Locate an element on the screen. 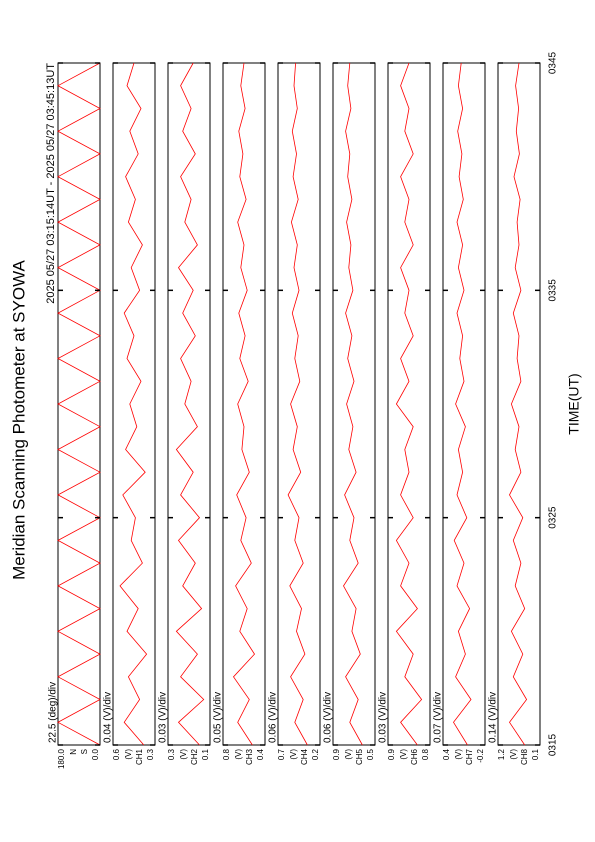 This screenshot has width=595, height=842. y-axis-label: CH8 is located at coordinates (524, 756).